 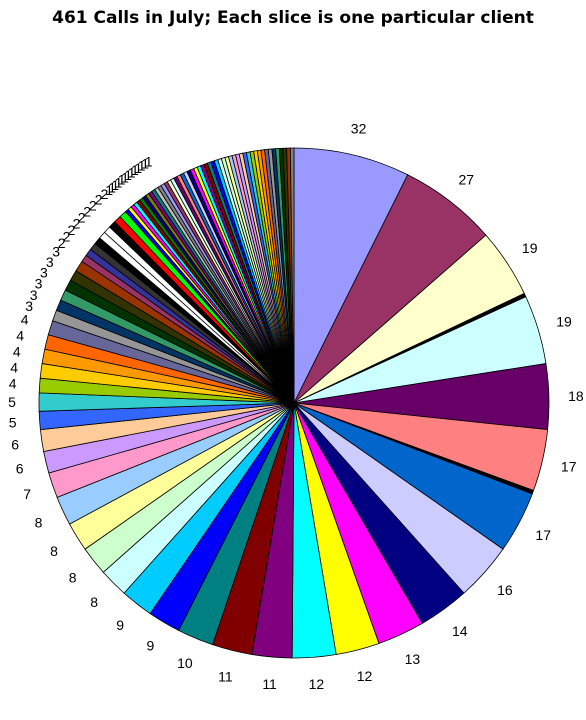 I want to click on slice-label: 18, so click(x=576, y=396).